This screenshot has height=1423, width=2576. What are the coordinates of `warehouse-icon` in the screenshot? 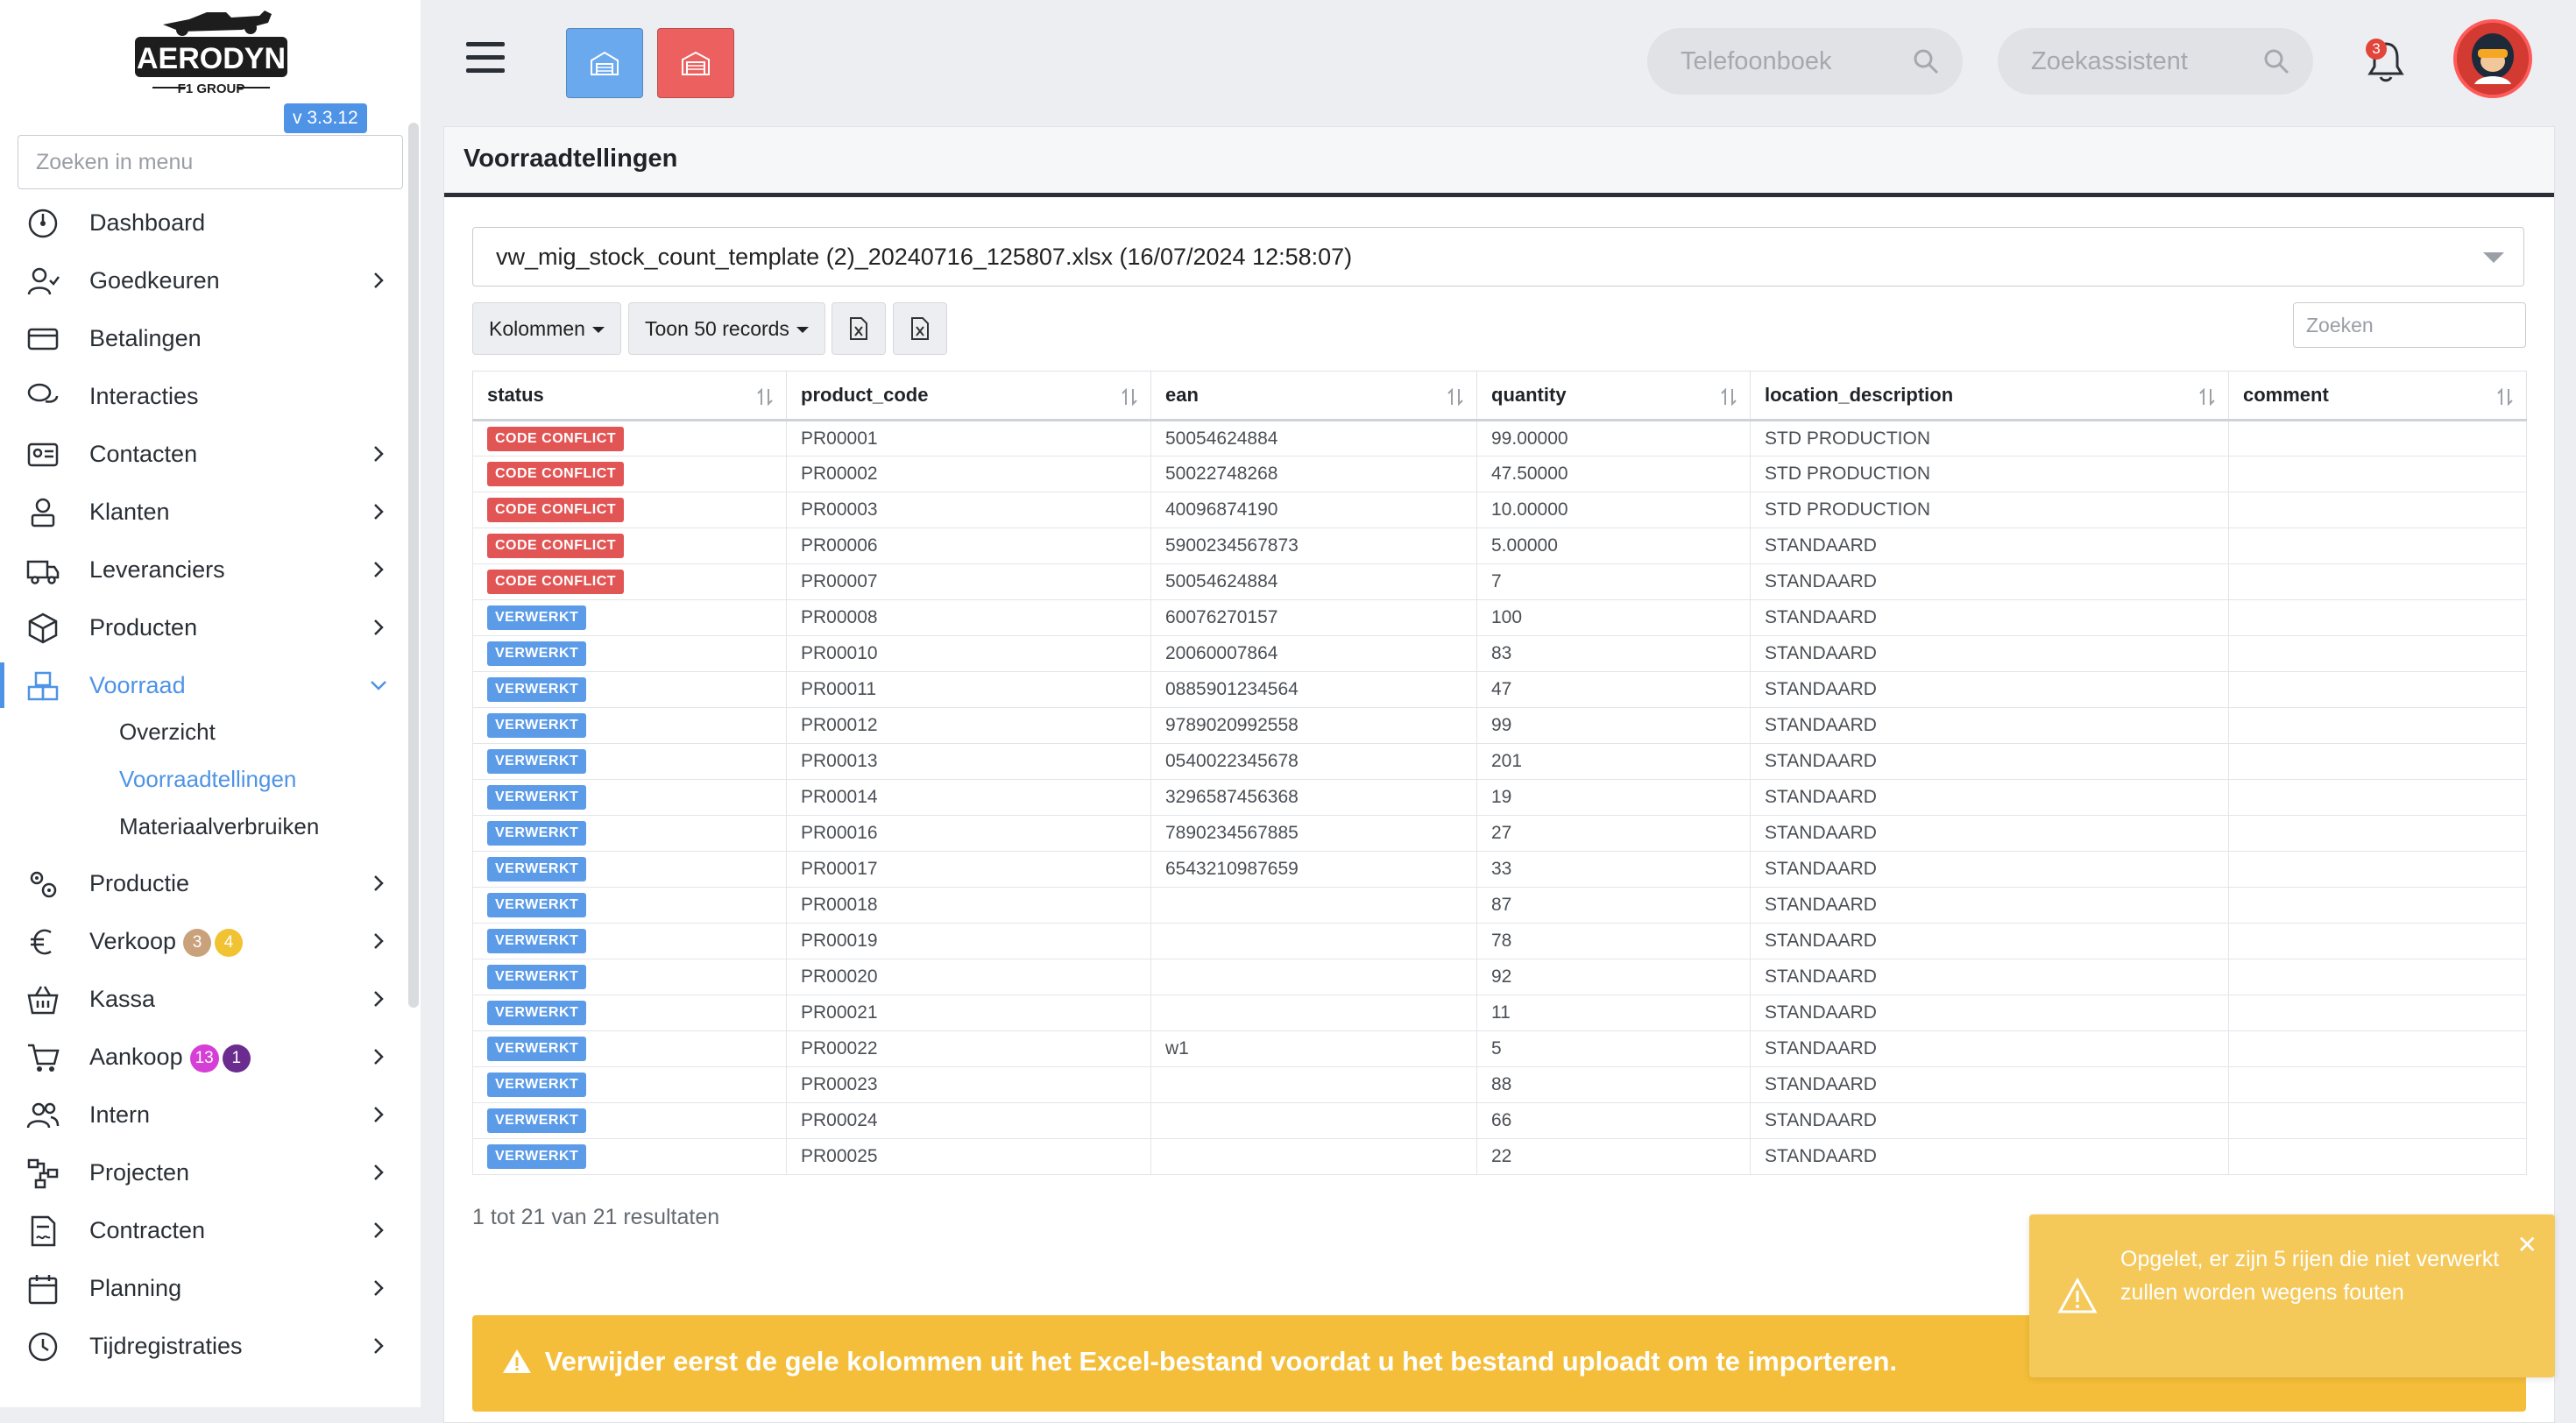 It's located at (605, 63).